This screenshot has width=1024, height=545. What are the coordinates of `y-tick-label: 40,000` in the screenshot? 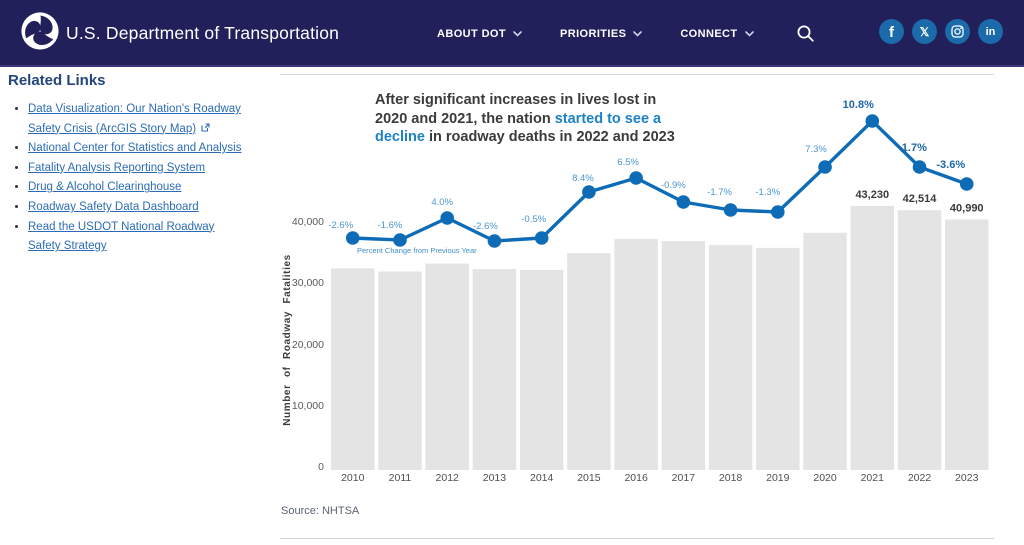 It's located at (308, 222).